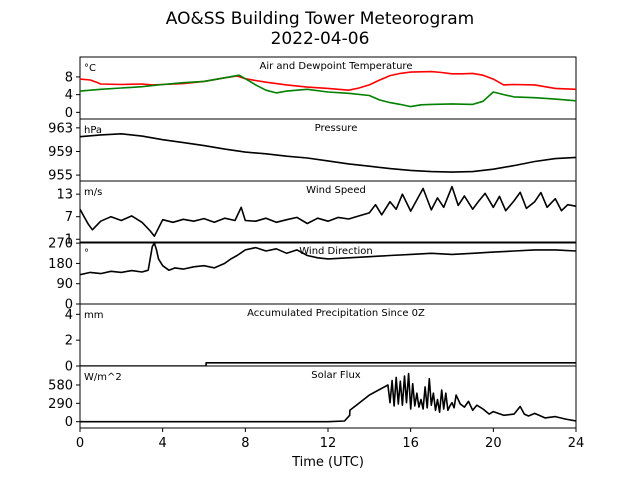  What do you see at coordinates (336, 375) in the screenshot?
I see `panel-title: Solar Flux` at bounding box center [336, 375].